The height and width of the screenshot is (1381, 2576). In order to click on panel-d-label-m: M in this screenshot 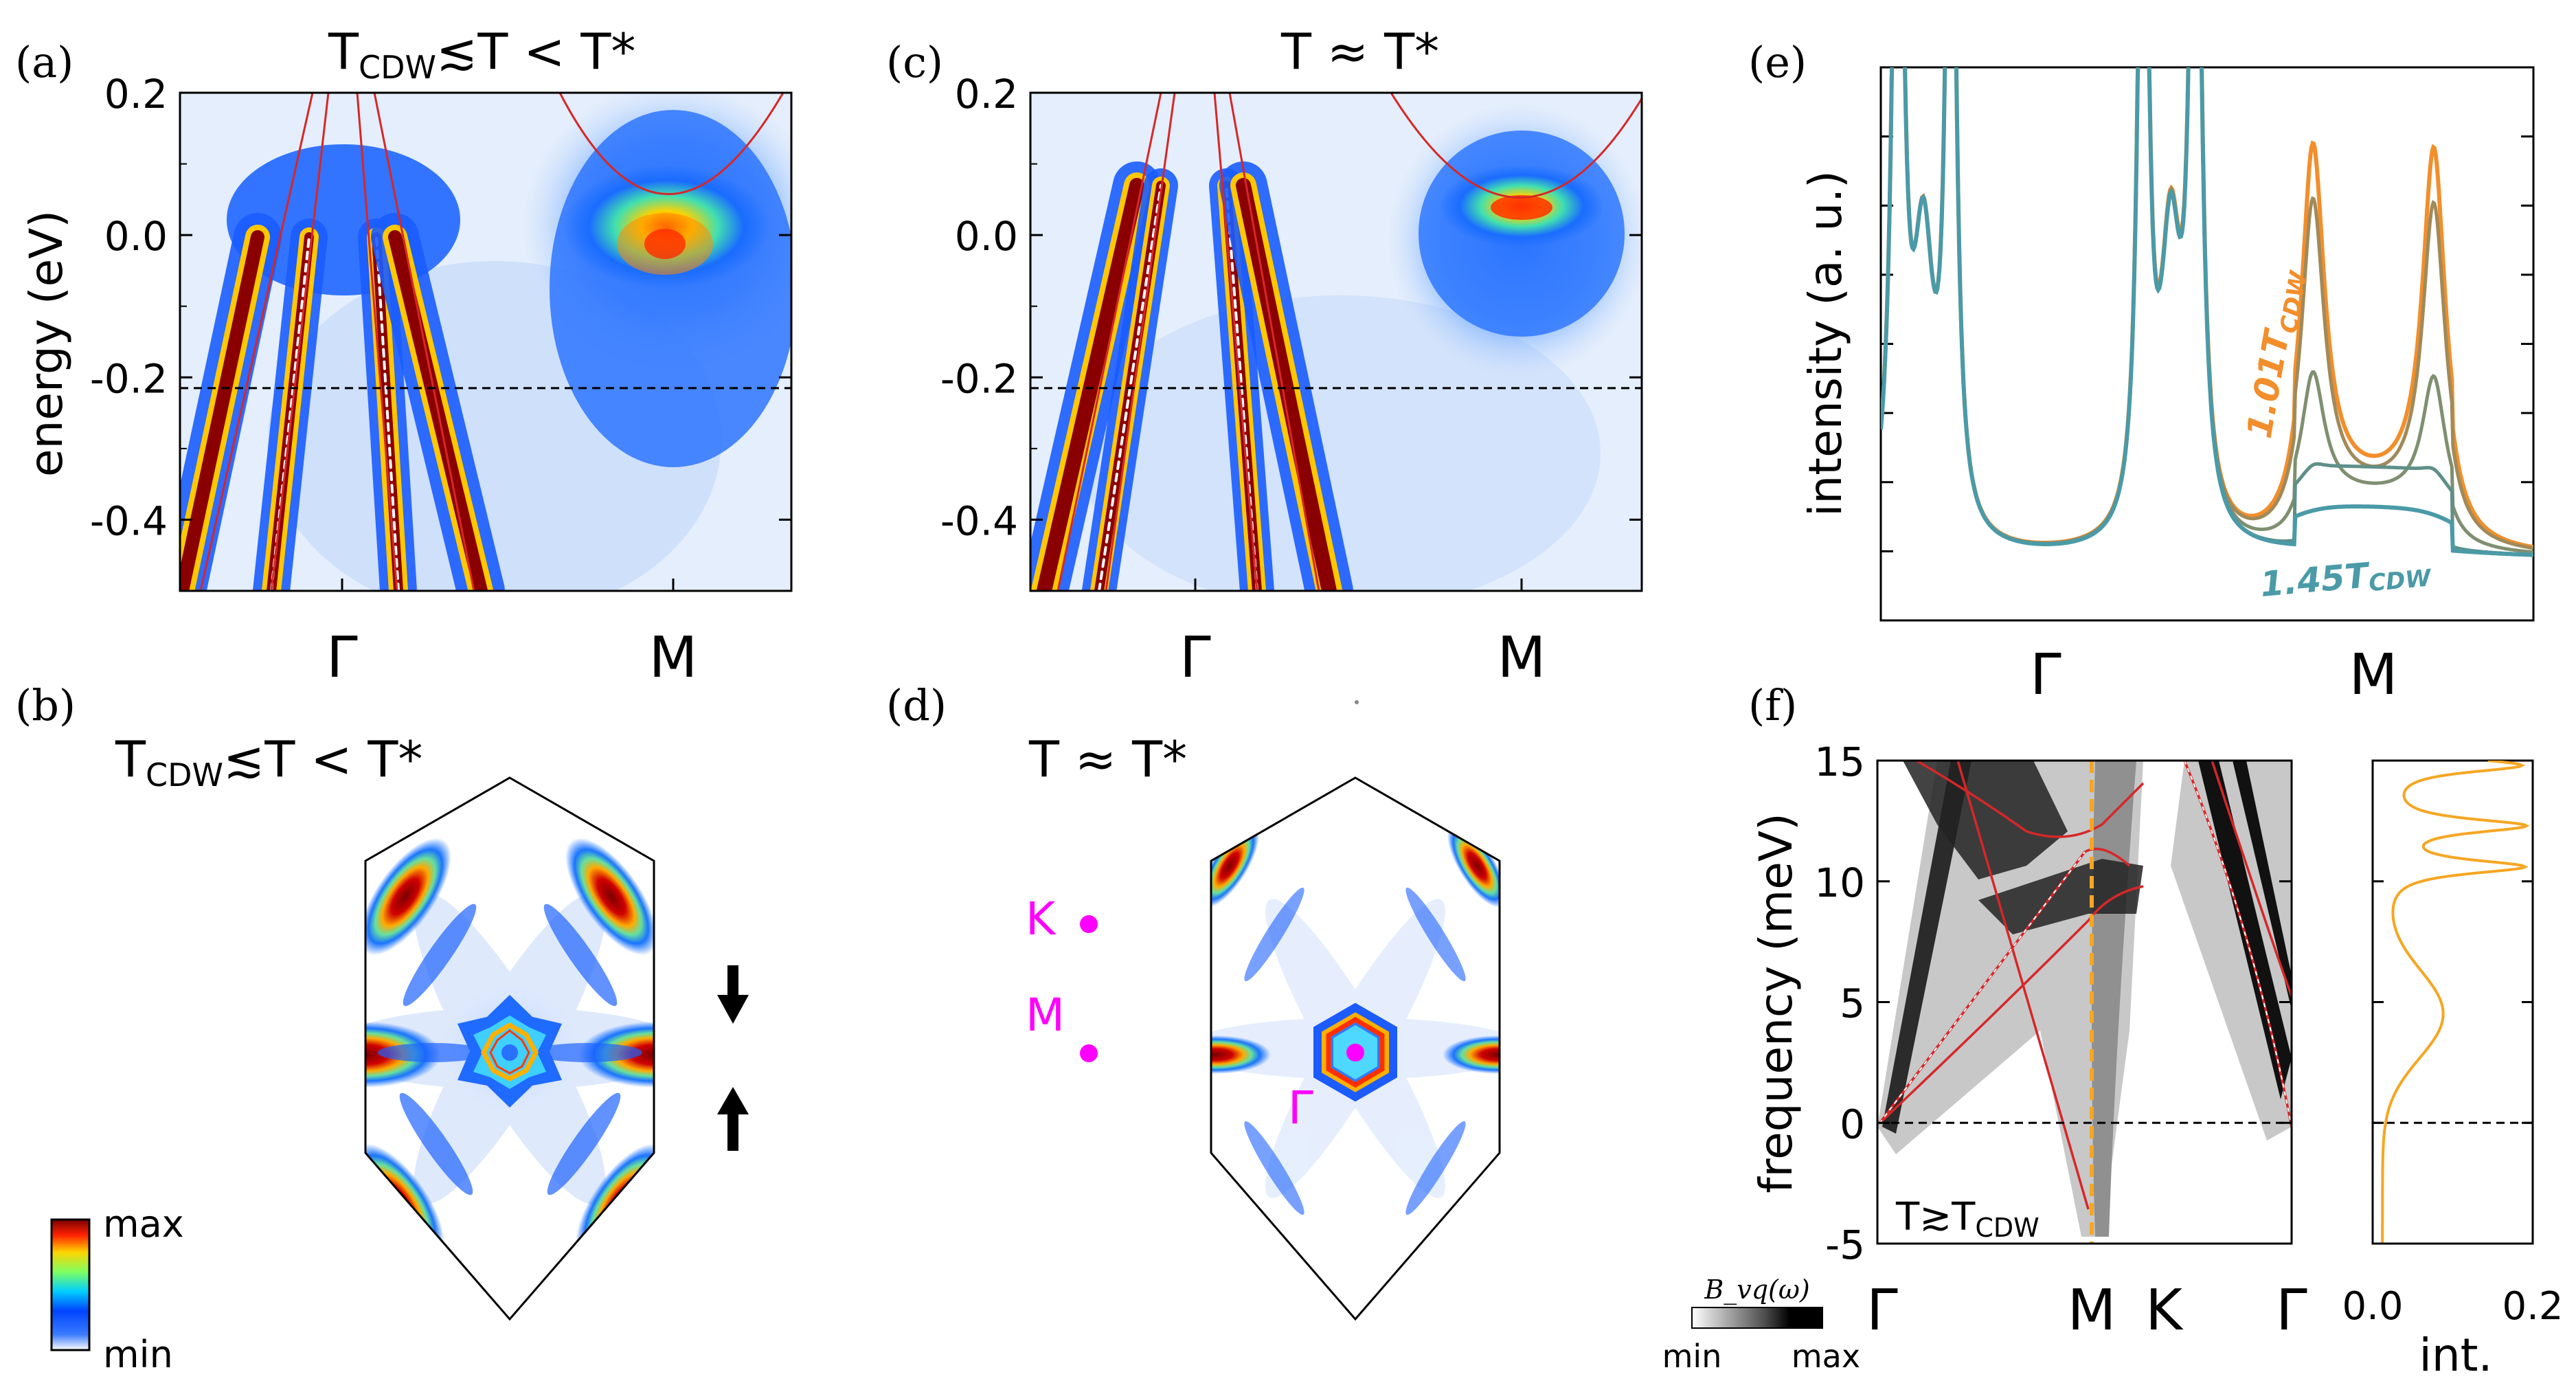, I will do `click(1045, 1015)`.